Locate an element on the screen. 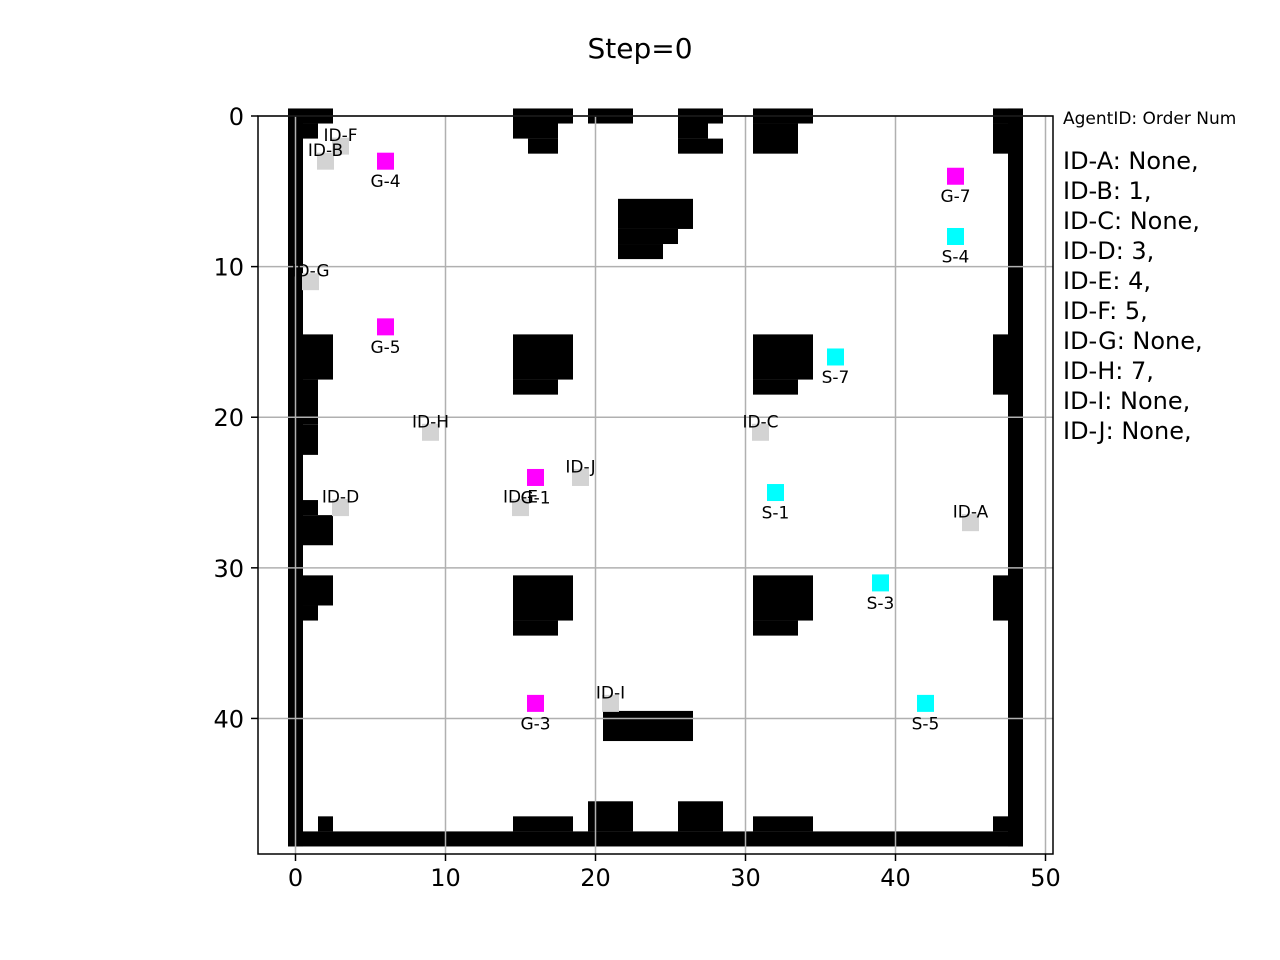 The image size is (1280, 960). agent-id-d-marker is located at coordinates (340, 508).